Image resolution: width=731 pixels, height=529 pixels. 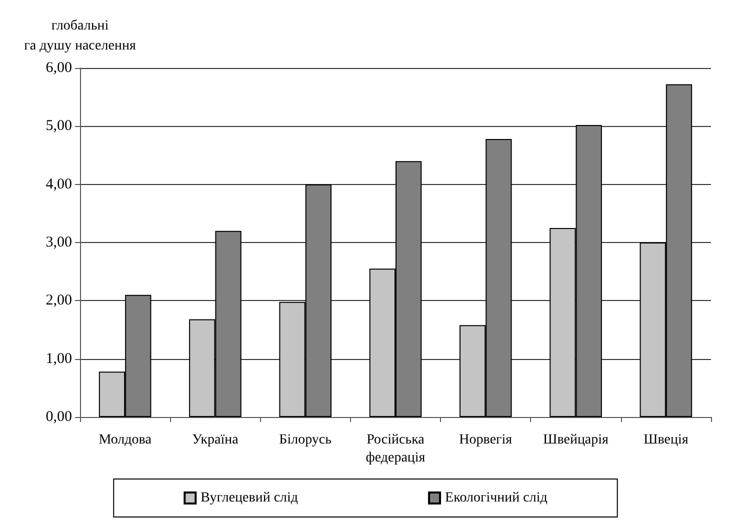 I want to click on x-tick-label: Швейцарія, so click(x=576, y=440).